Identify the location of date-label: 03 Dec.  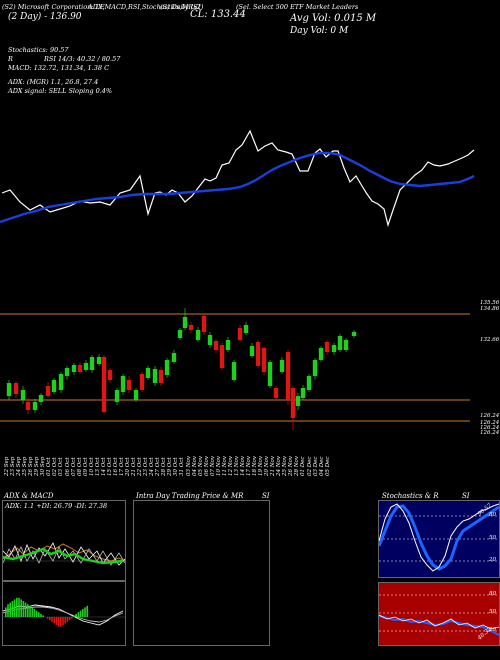
(315, 466).